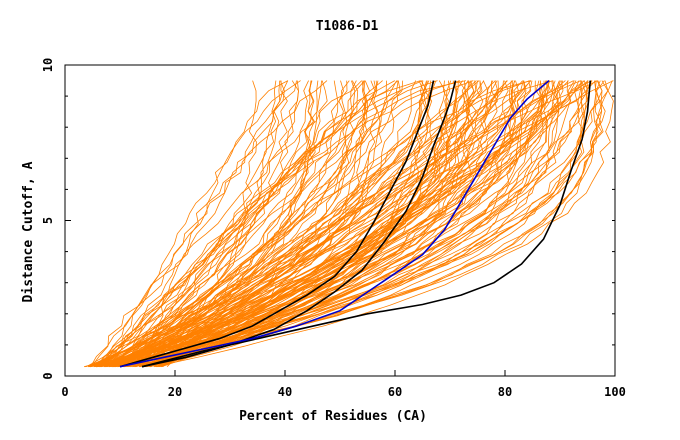 The height and width of the screenshot is (440, 680). What do you see at coordinates (48, 220) in the screenshot?
I see `y-tick-label: 5` at bounding box center [48, 220].